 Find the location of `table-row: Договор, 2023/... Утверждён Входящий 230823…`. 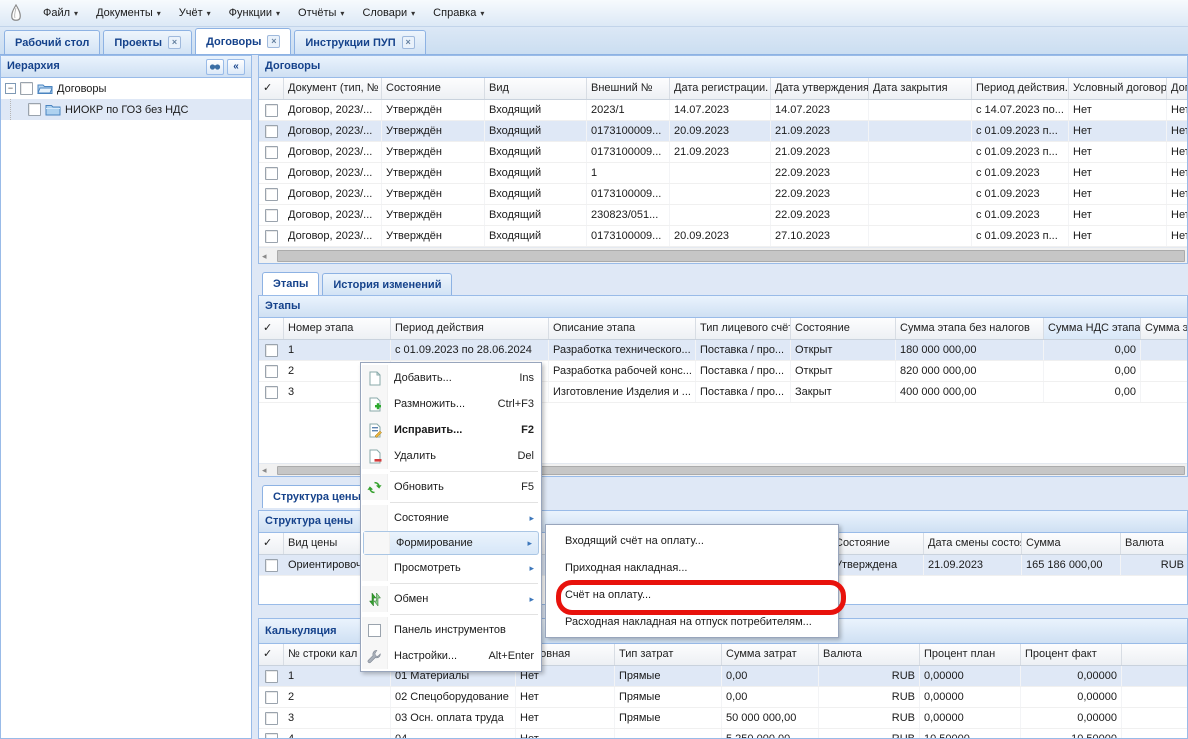

table-row: Договор, 2023/... Утверждён Входящий 230823… is located at coordinates (723, 215).